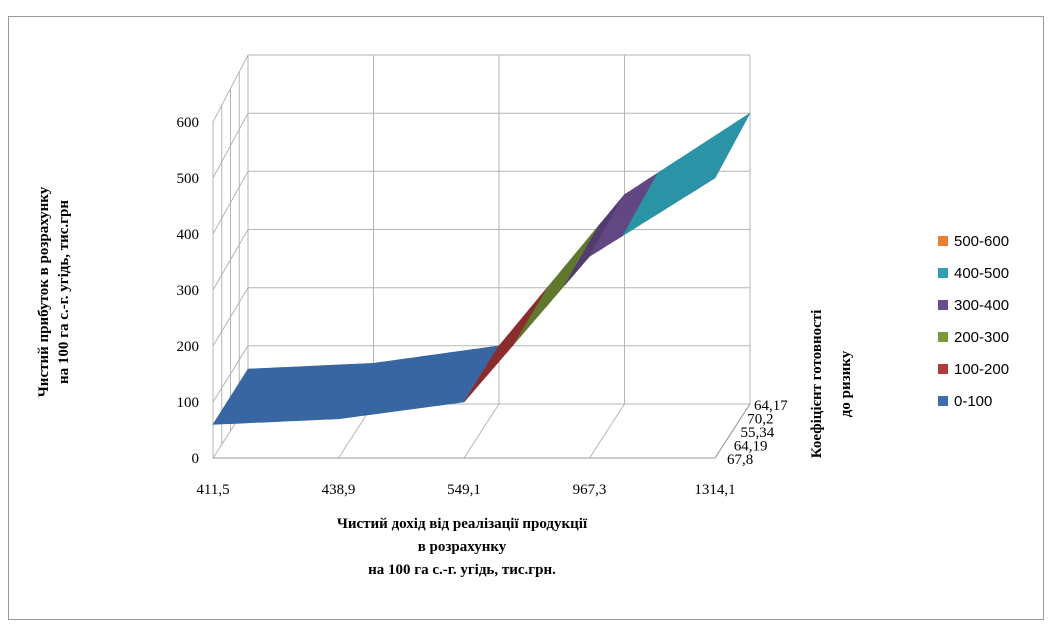 Image resolution: width=1052 pixels, height=628 pixels. Describe the element at coordinates (751, 447) in the screenshot. I see `z-tick-label: 64,19` at that location.